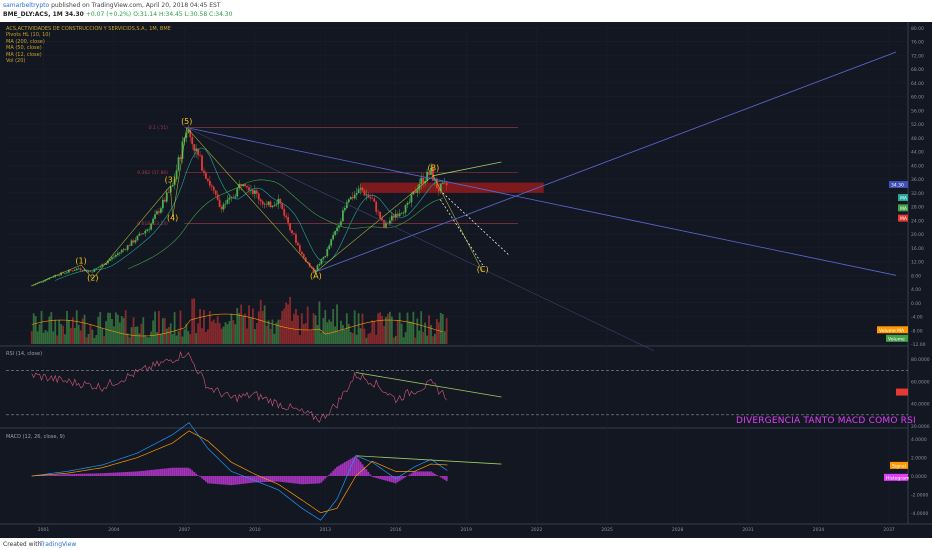 This screenshot has height=550, width=932. What do you see at coordinates (24, 354) in the screenshot?
I see `rsi-label: RSI (14, close)` at bounding box center [24, 354].